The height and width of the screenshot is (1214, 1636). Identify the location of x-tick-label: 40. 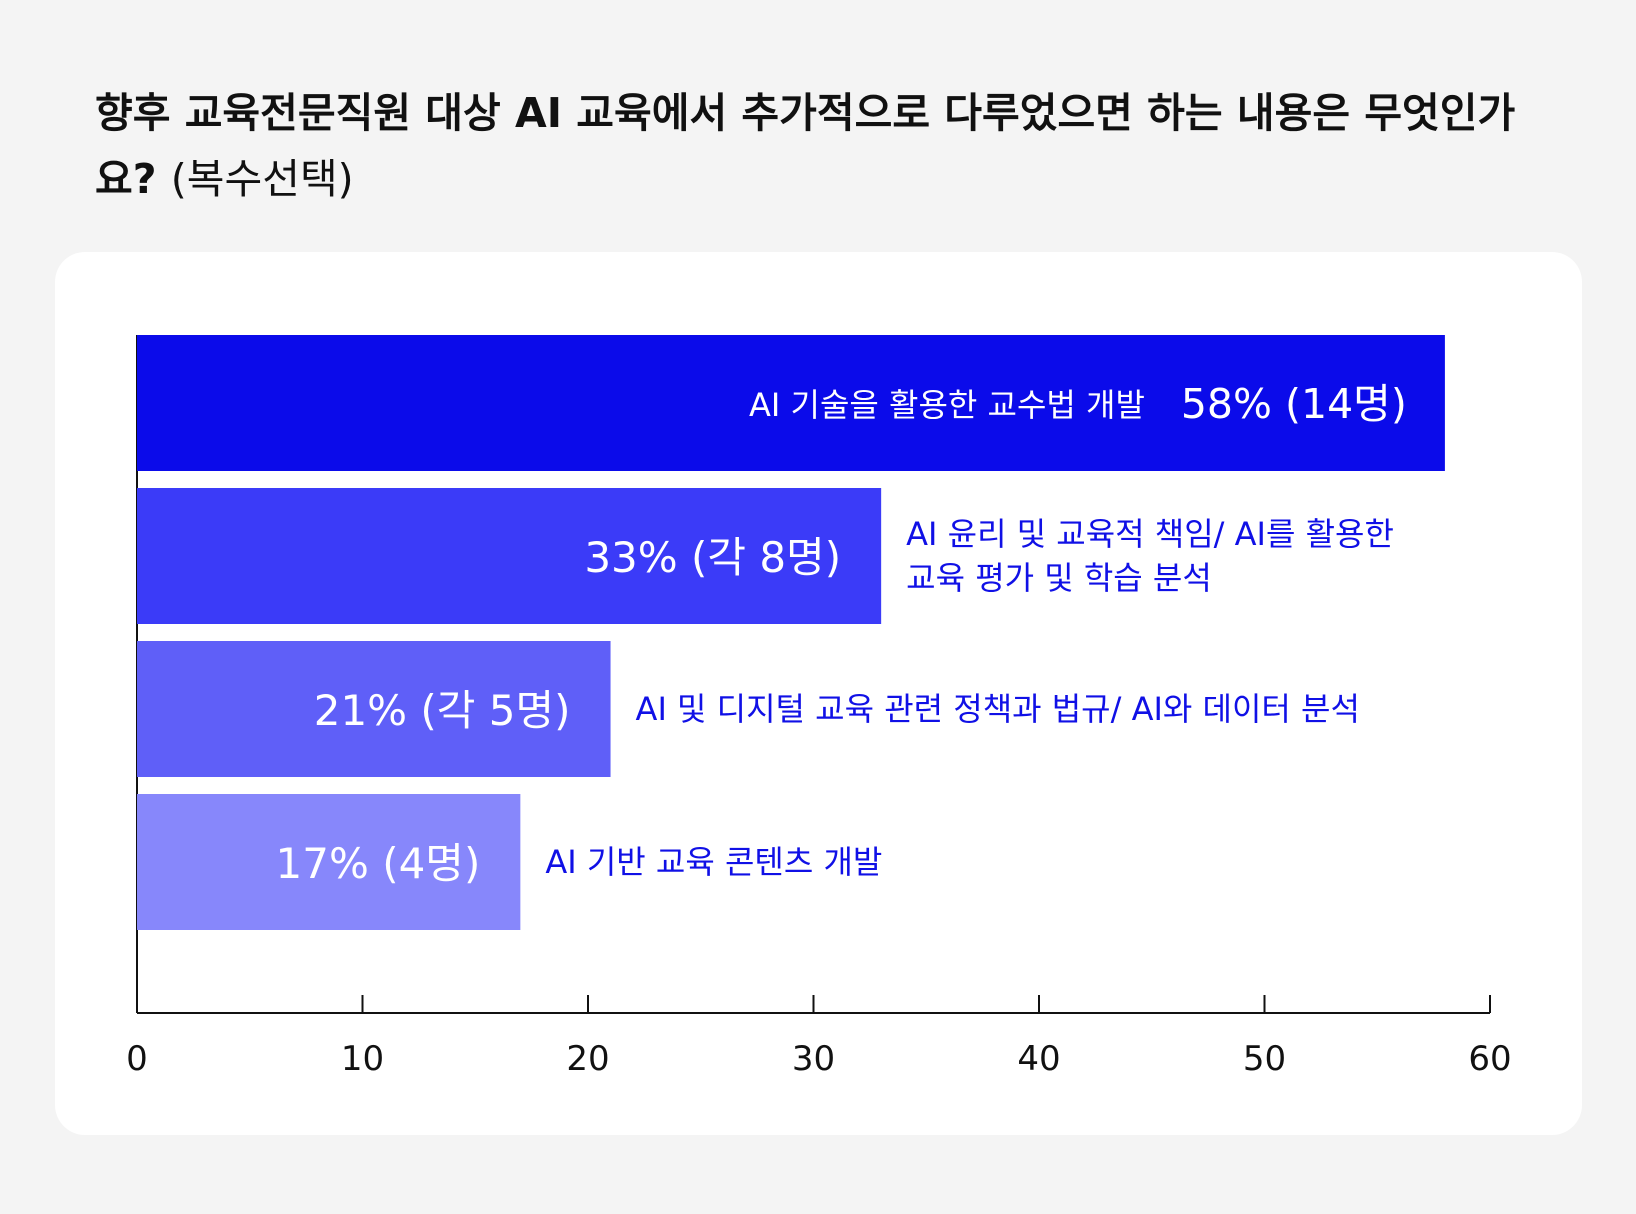
(1038, 1059).